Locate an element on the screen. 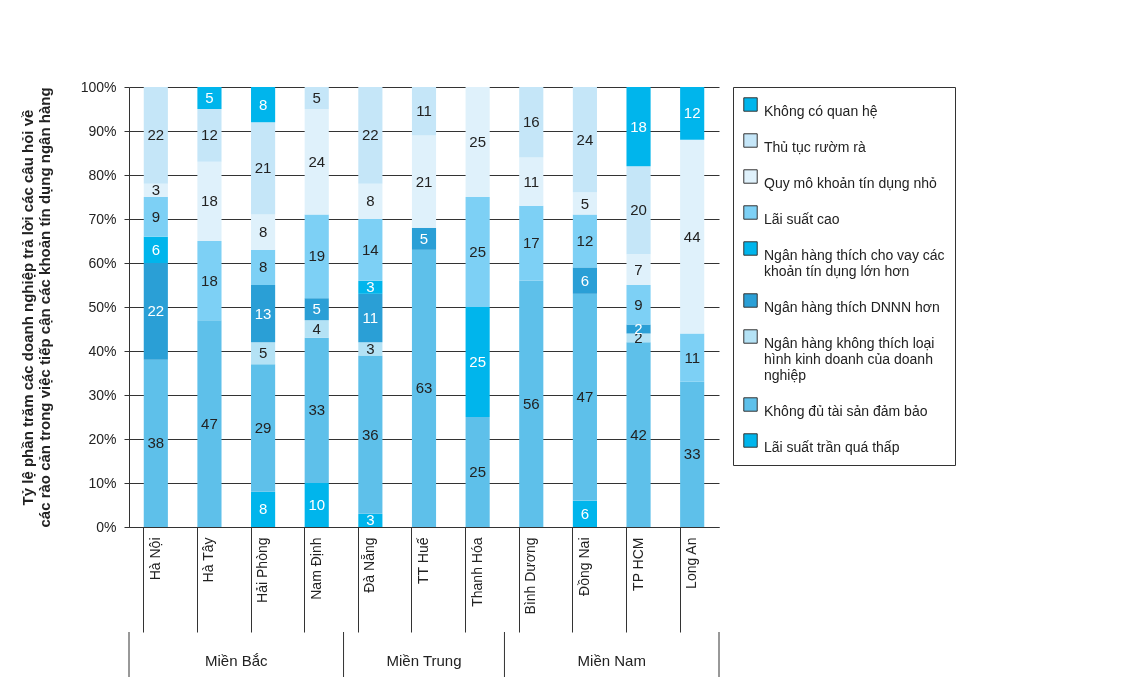 The image size is (1124, 700). legend-label: Quy mô khoản tín dụng nhỏ is located at coordinates (850, 182).